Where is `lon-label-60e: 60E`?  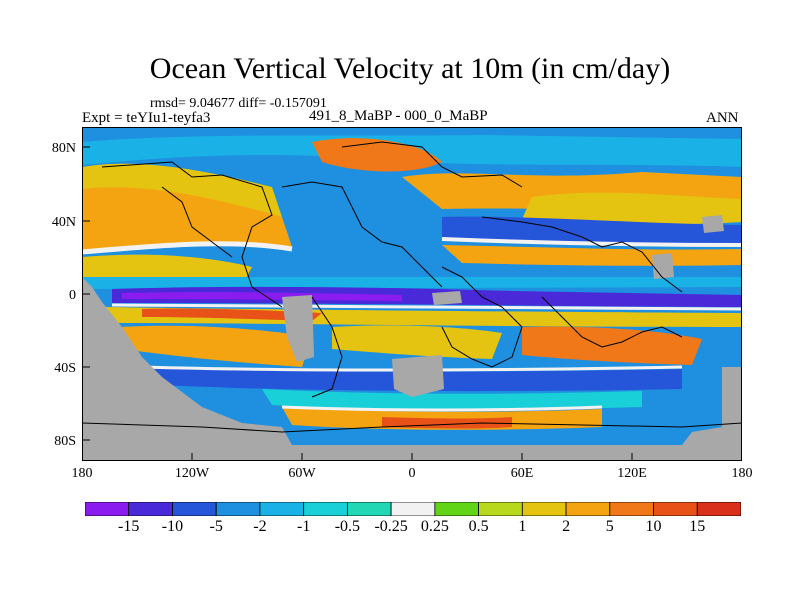 lon-label-60e: 60E is located at coordinates (522, 473).